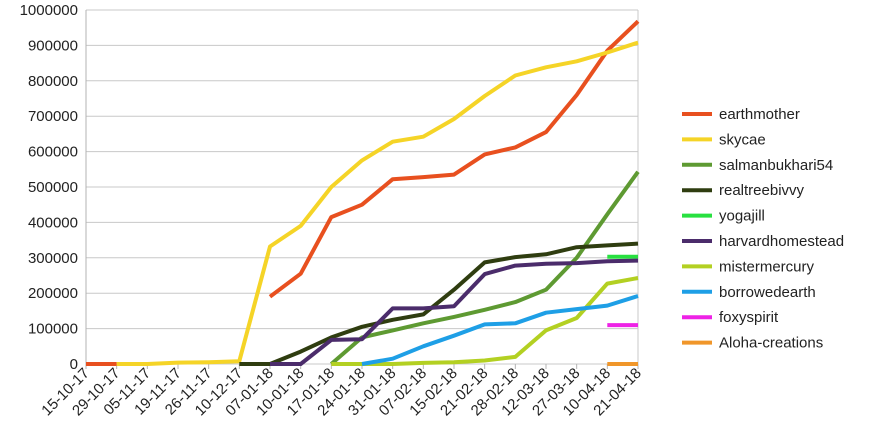 The height and width of the screenshot is (444, 882). I want to click on legend-label: salmanbukhari54, so click(776, 165).